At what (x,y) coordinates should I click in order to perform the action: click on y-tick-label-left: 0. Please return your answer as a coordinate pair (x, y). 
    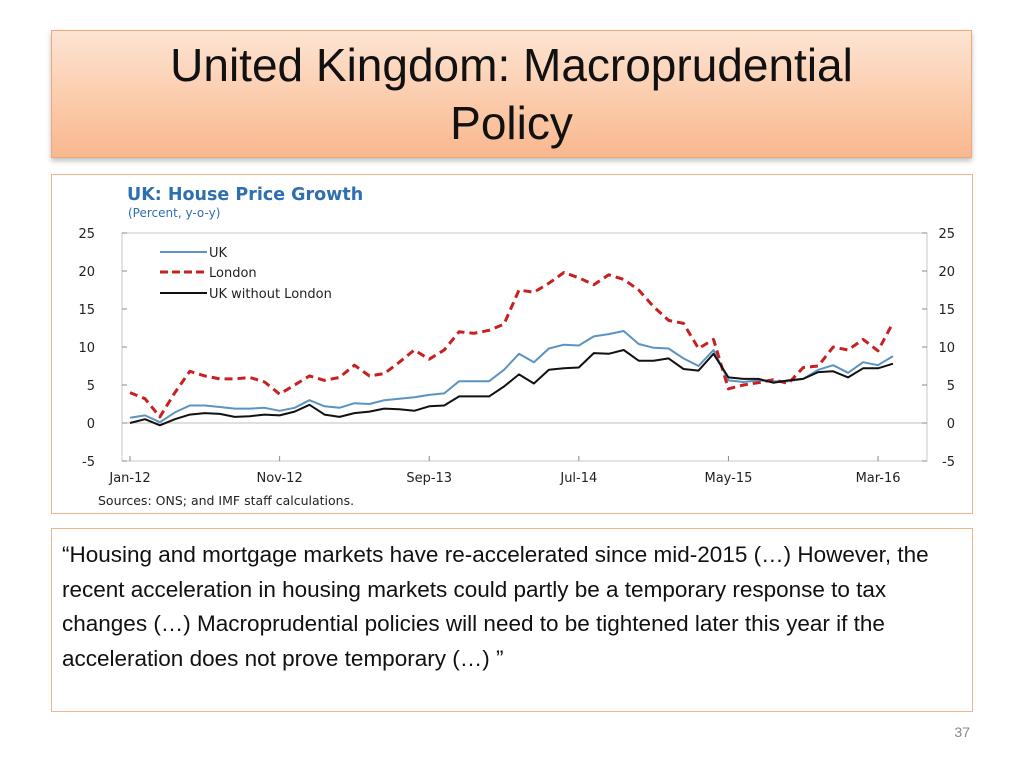
    Looking at the image, I should click on (91, 424).